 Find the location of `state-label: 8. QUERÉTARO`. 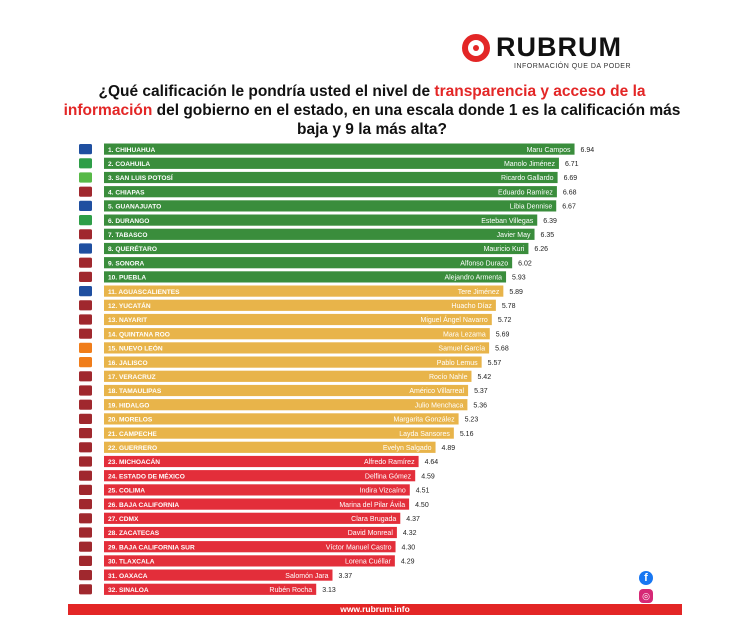

state-label: 8. QUERÉTARO is located at coordinates (132, 248).